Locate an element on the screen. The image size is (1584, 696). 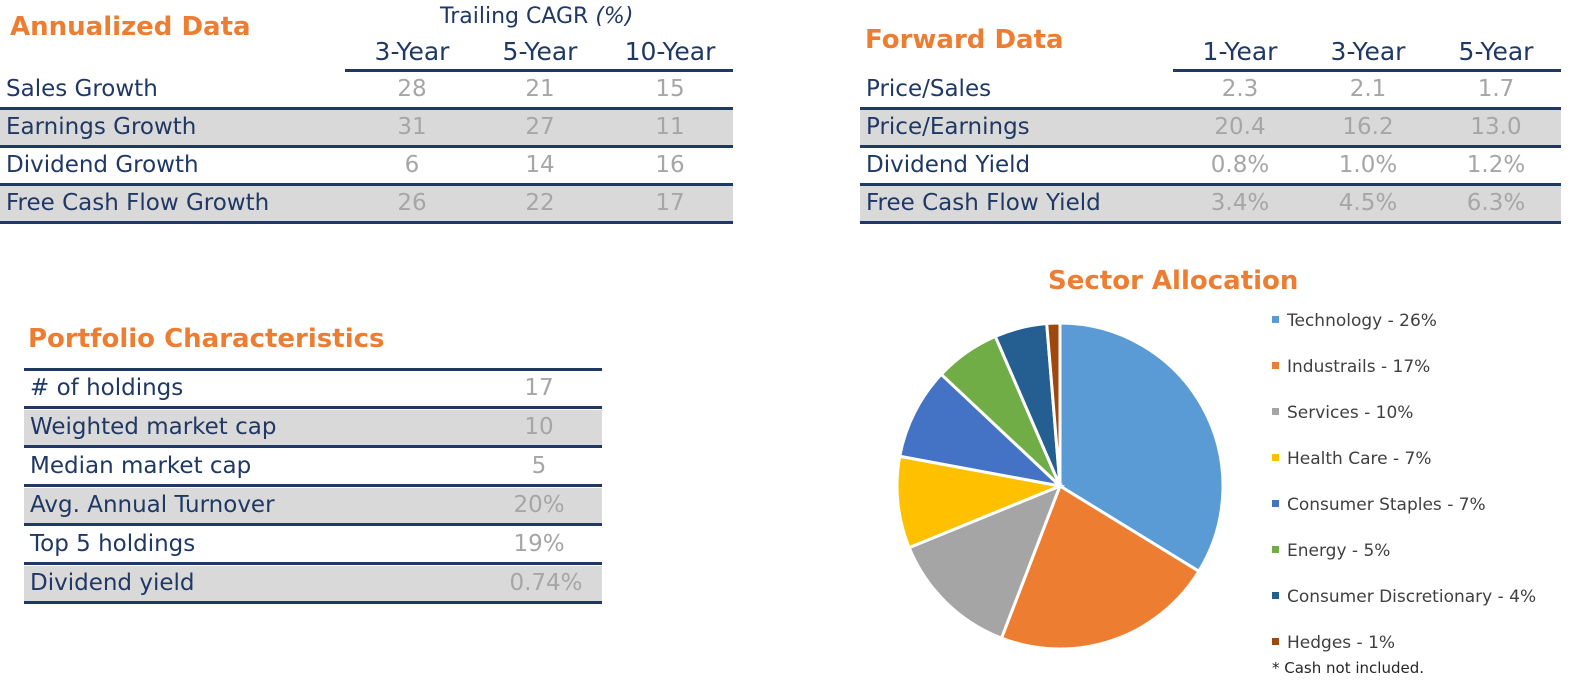
legend-item: Technology - 26% is located at coordinates (1354, 321).